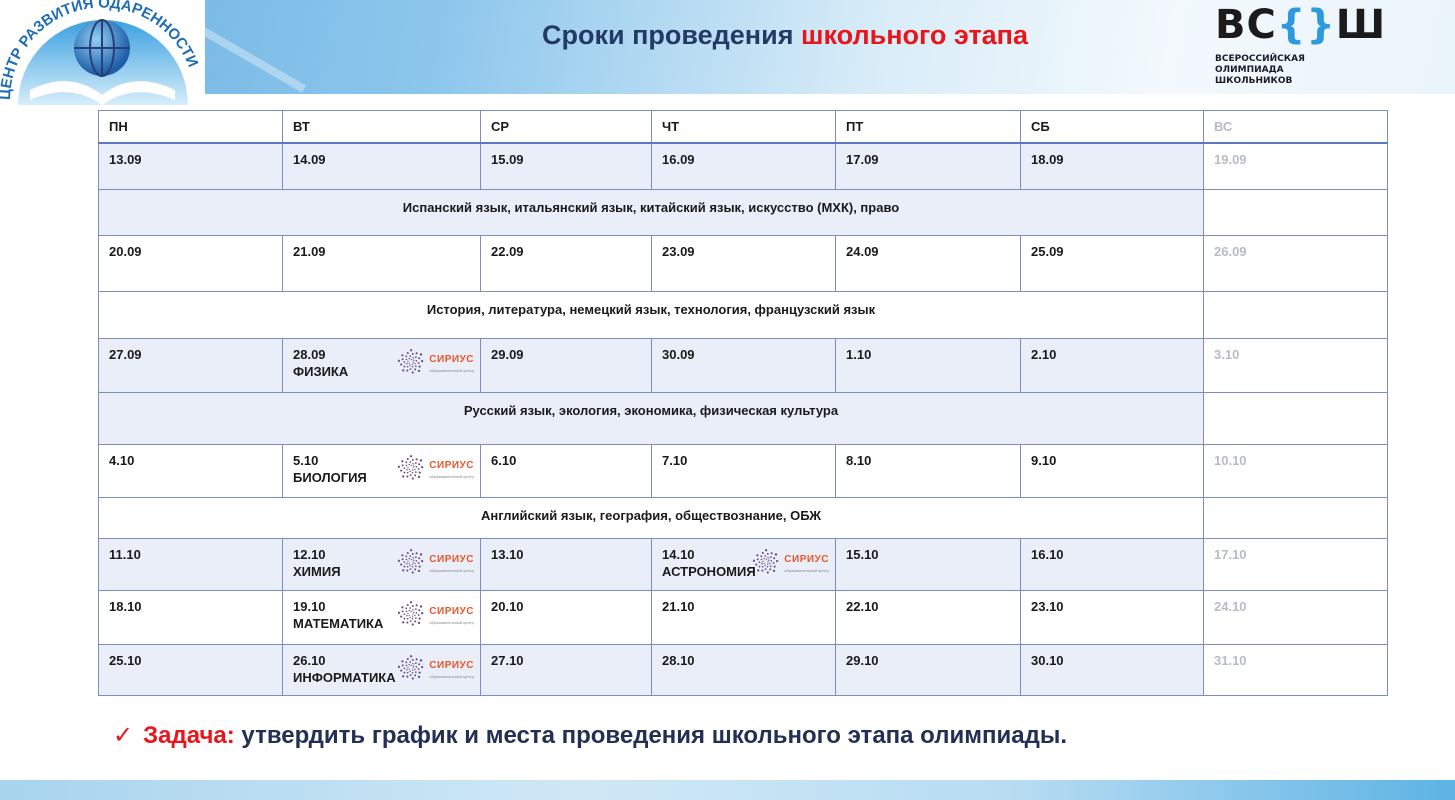 The image size is (1455, 800). What do you see at coordinates (1112, 470) in the screenshot?
I see `date-cell: 9.10` at bounding box center [1112, 470].